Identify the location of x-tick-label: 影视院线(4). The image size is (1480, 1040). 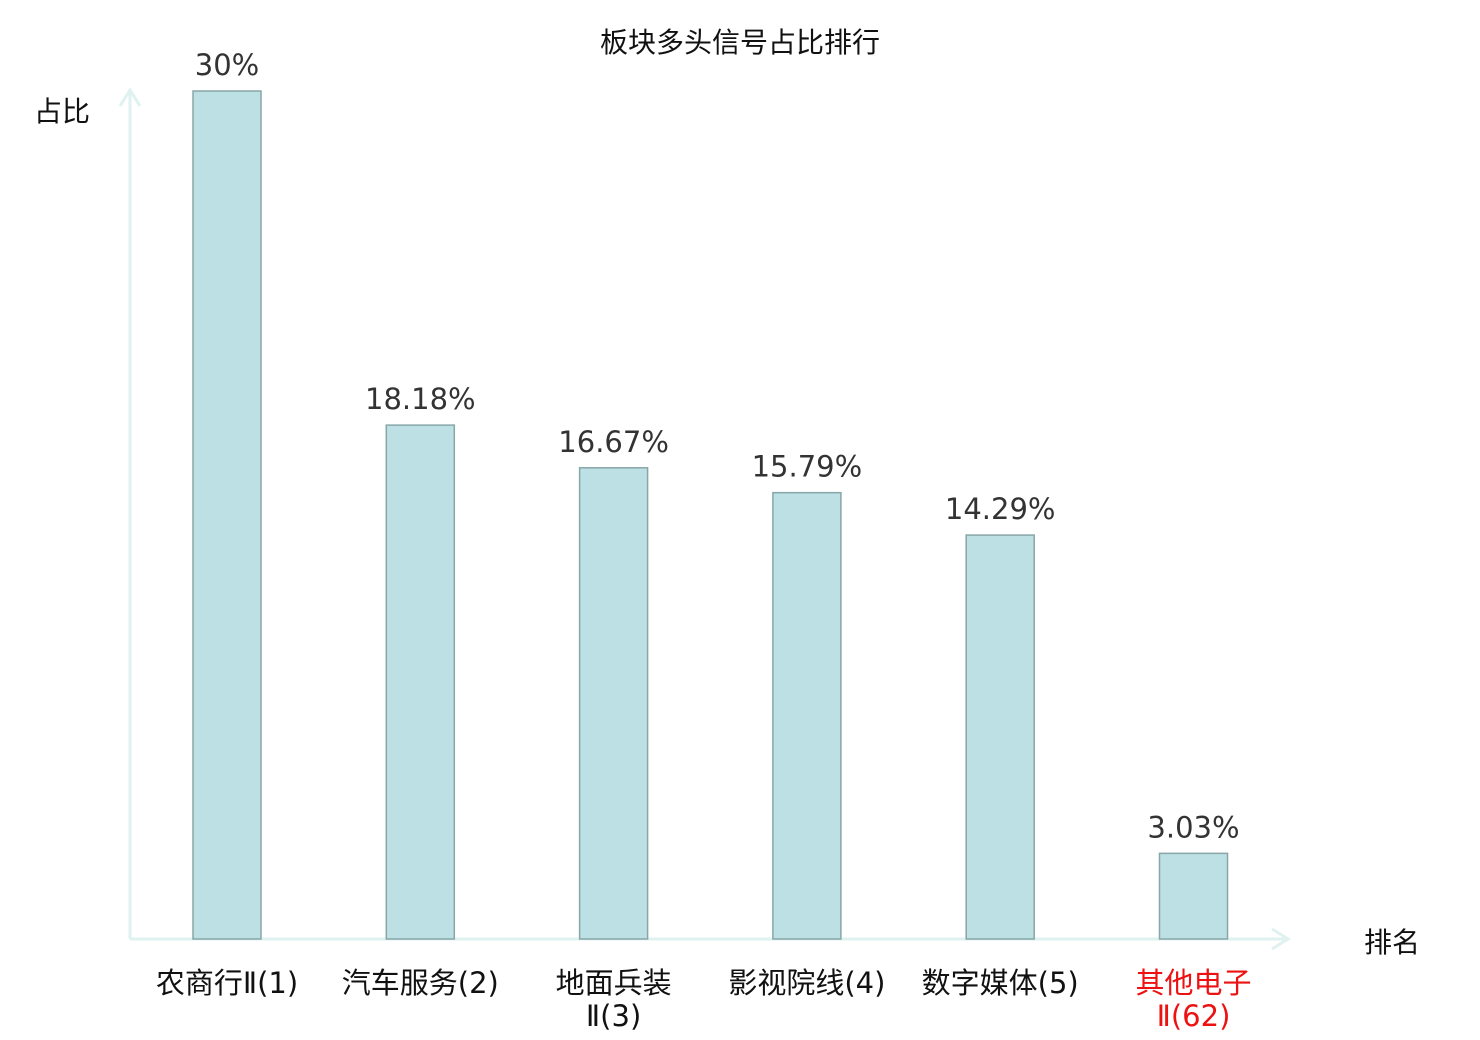
(806, 983).